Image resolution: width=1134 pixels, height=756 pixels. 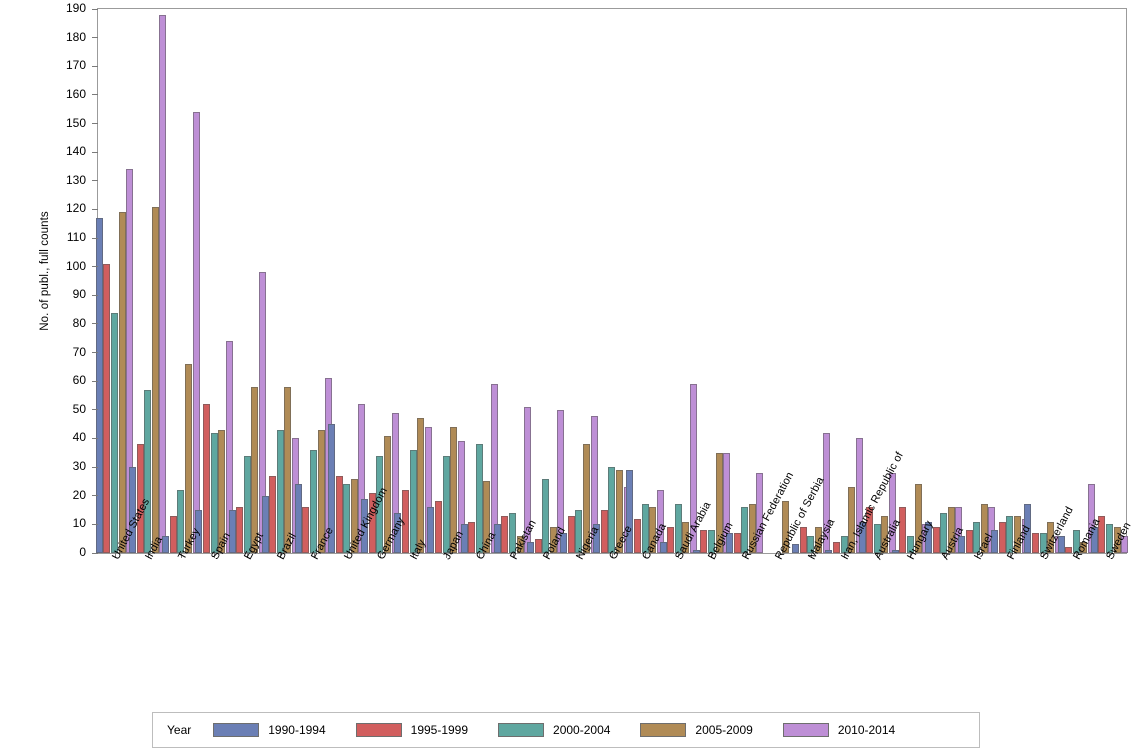 What do you see at coordinates (75, 179) in the screenshot?
I see `y-tick-label: 130` at bounding box center [75, 179].